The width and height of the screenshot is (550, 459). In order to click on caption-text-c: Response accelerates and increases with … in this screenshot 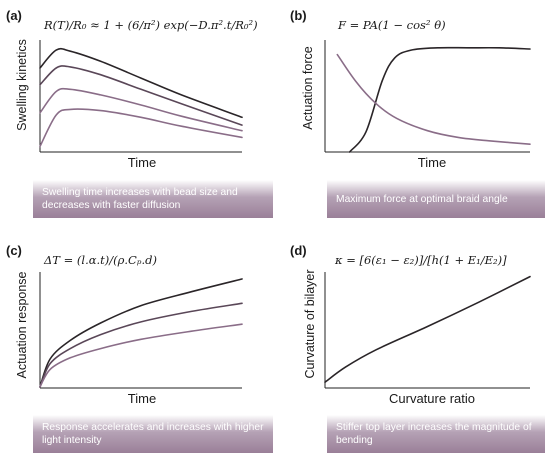, I will do `click(153, 434)`.